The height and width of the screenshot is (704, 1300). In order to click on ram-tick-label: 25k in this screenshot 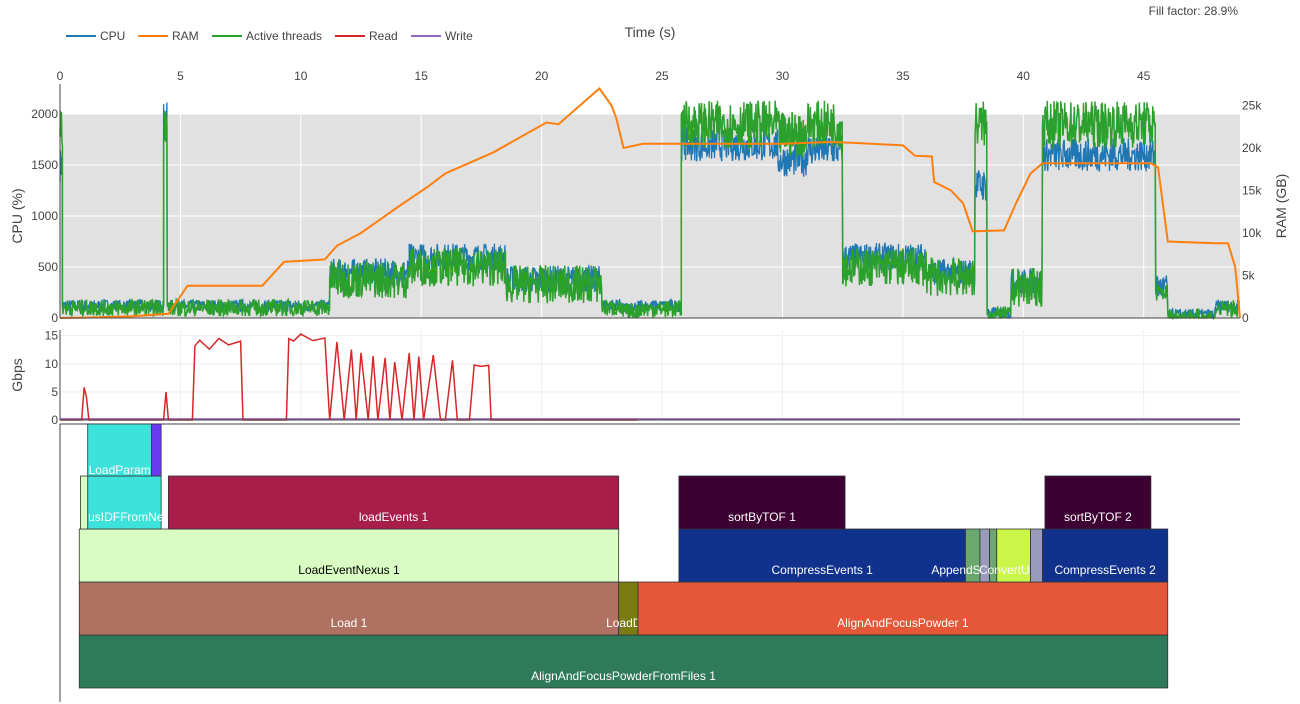, I will do `click(1252, 106)`.